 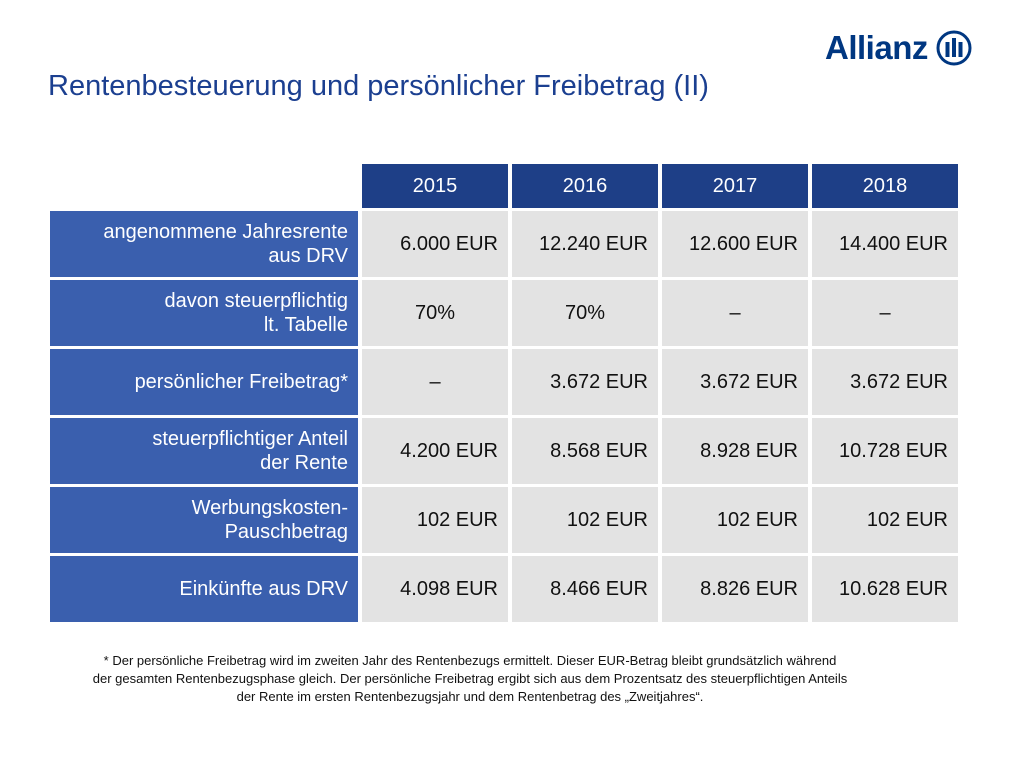 What do you see at coordinates (204, 382) in the screenshot?
I see `row-label: persönlicher Freibetrag*` at bounding box center [204, 382].